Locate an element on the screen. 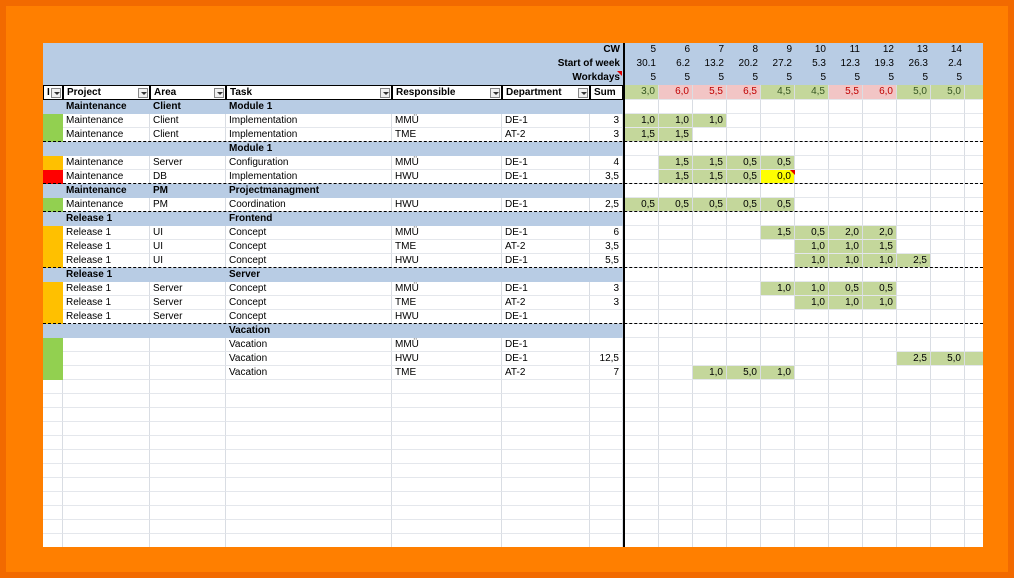  column-header-project: Project is located at coordinates (106, 92).